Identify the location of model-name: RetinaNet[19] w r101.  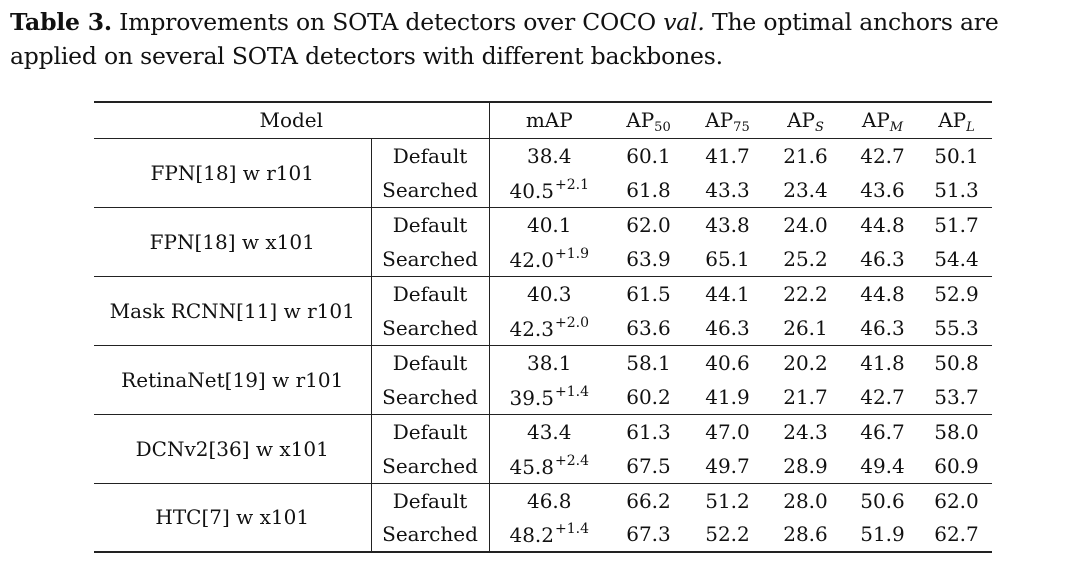
(233, 380).